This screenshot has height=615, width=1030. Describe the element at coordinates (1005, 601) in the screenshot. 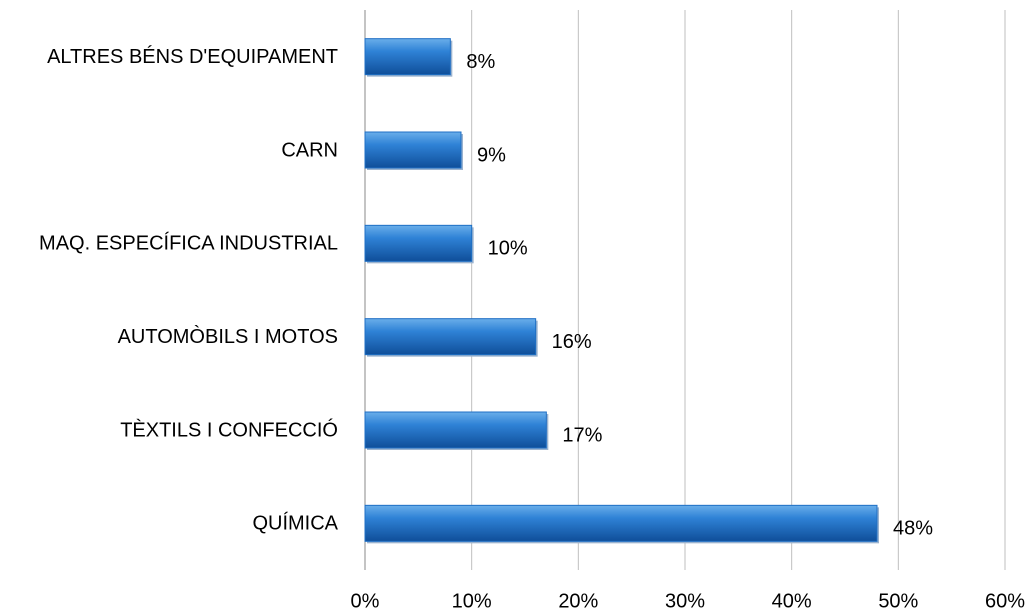

I see `x-tick-label: 60%` at that location.